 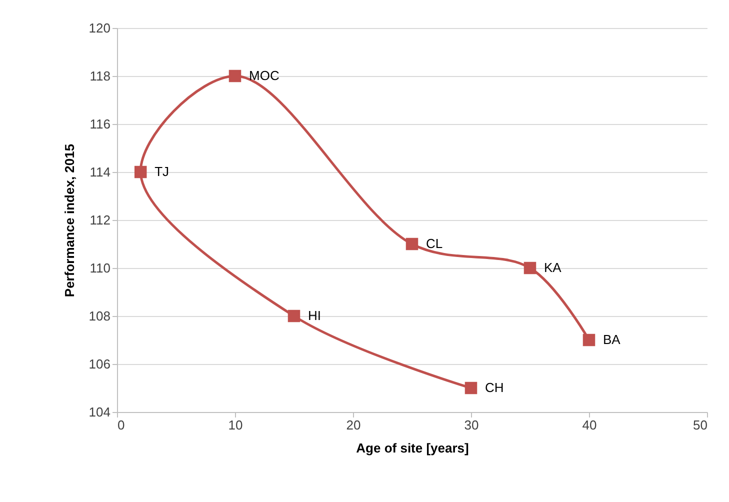 I want to click on y-tick-label: 114, so click(x=100, y=172).